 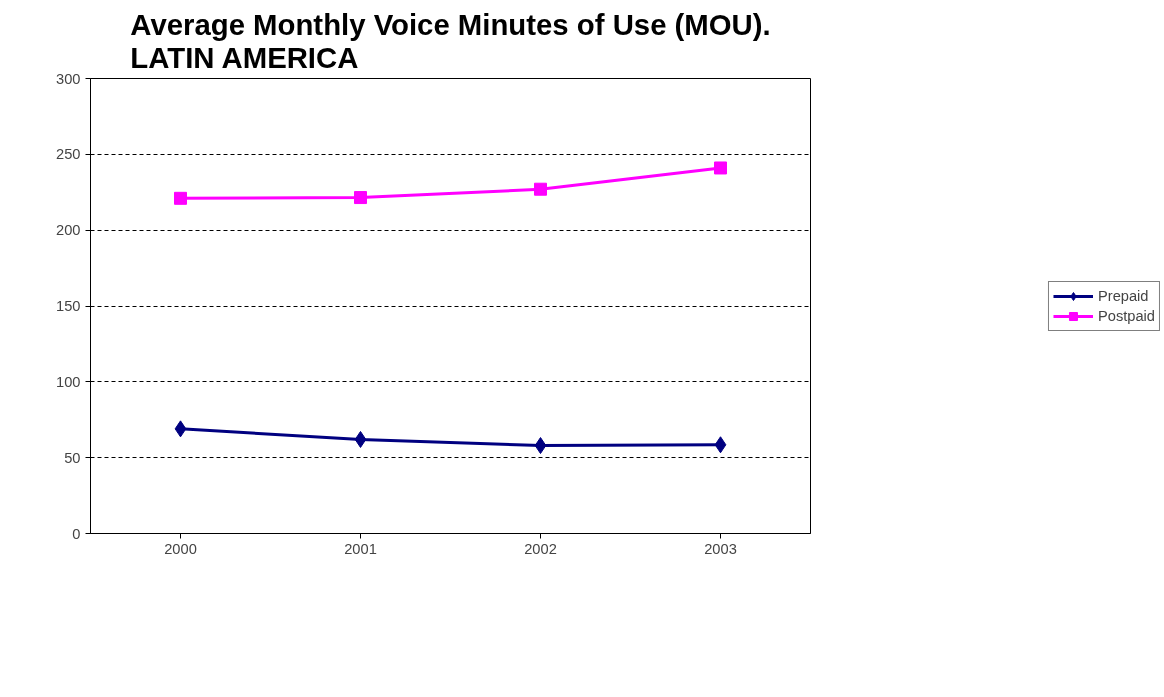 I want to click on legend-label: Prepaid, so click(x=1123, y=295).